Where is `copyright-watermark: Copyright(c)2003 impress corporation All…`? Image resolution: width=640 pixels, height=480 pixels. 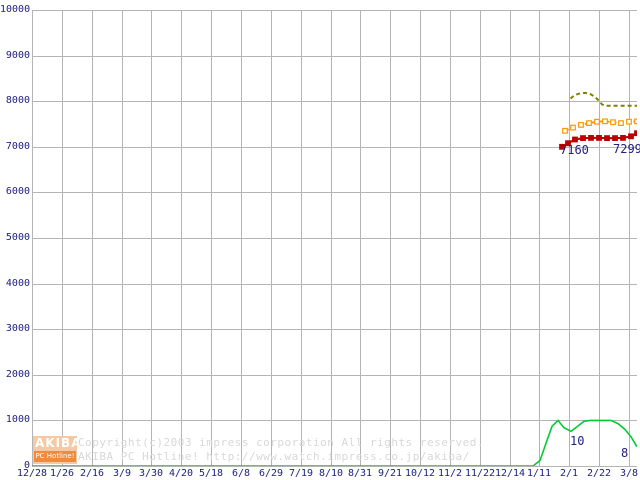
copyright-watermark: Copyright(c)2003 impress corporation All… is located at coordinates (313, 450).